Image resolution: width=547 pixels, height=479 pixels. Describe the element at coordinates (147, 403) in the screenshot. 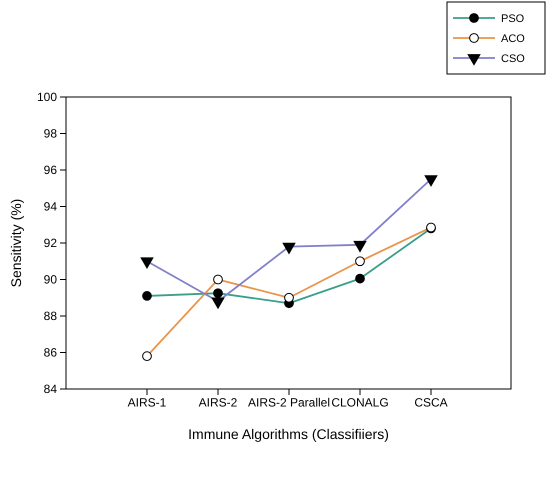

I see `x-tick-label: AIRS-1` at that location.